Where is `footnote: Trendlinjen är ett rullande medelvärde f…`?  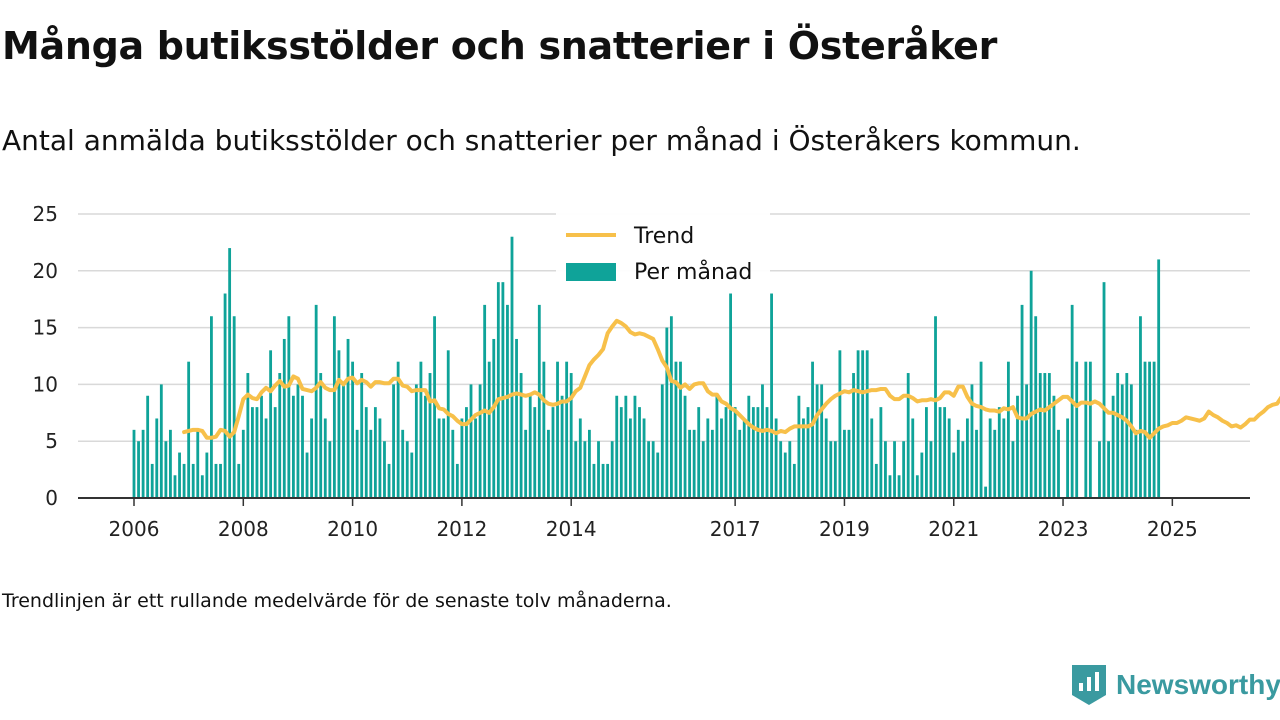
footnote: Trendlinjen är ett rullande medelvärde f… is located at coordinates (337, 601).